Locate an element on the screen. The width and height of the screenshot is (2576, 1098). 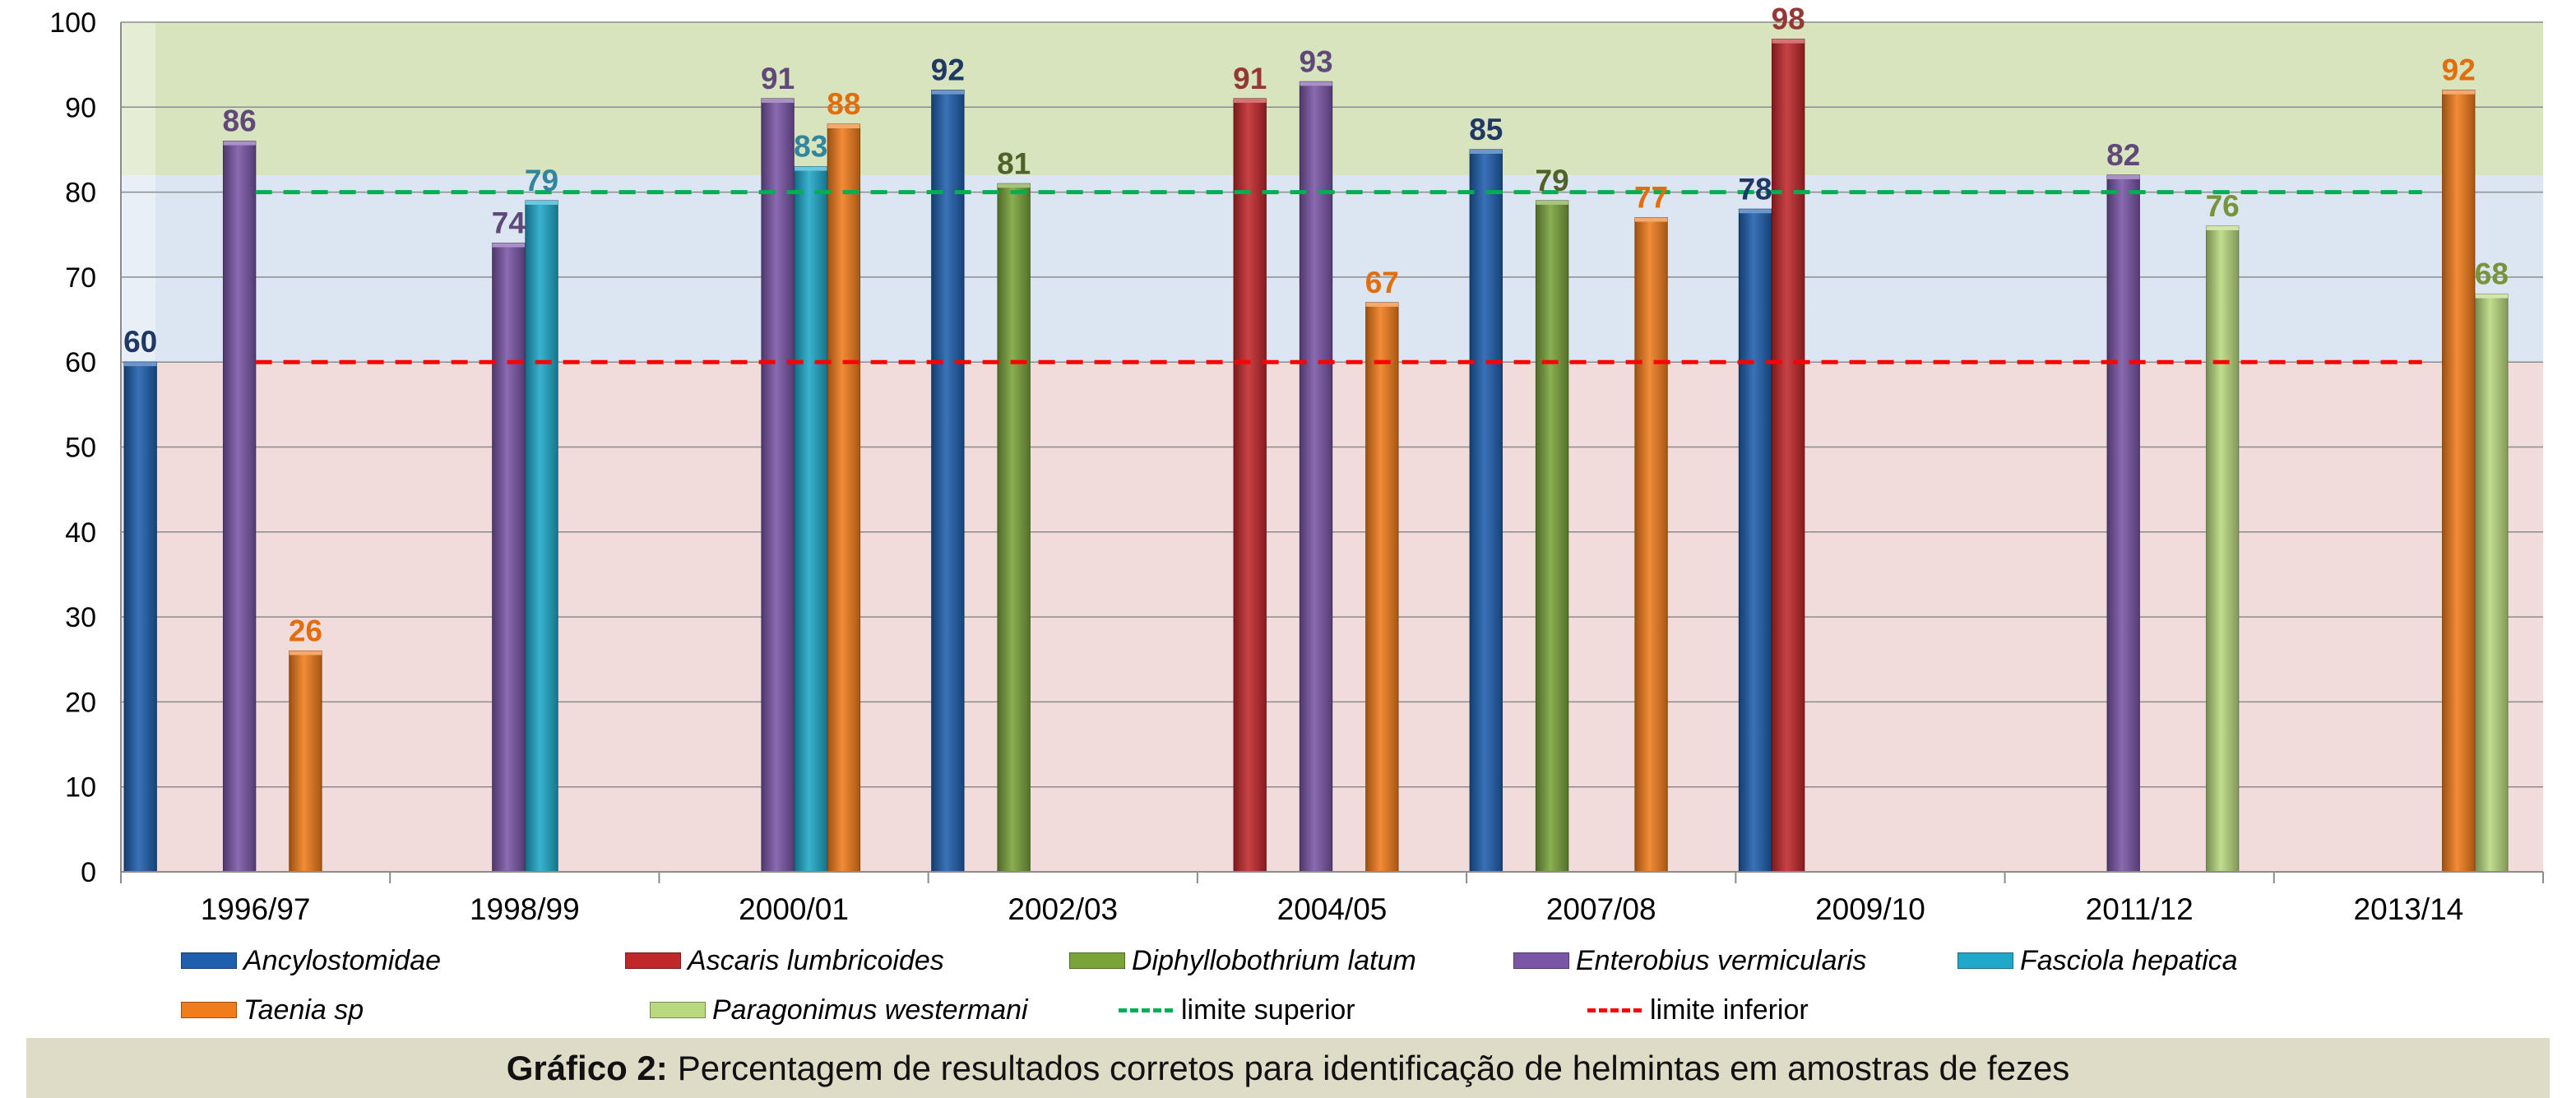
x-tick-label: 1996/97 is located at coordinates (256, 909).